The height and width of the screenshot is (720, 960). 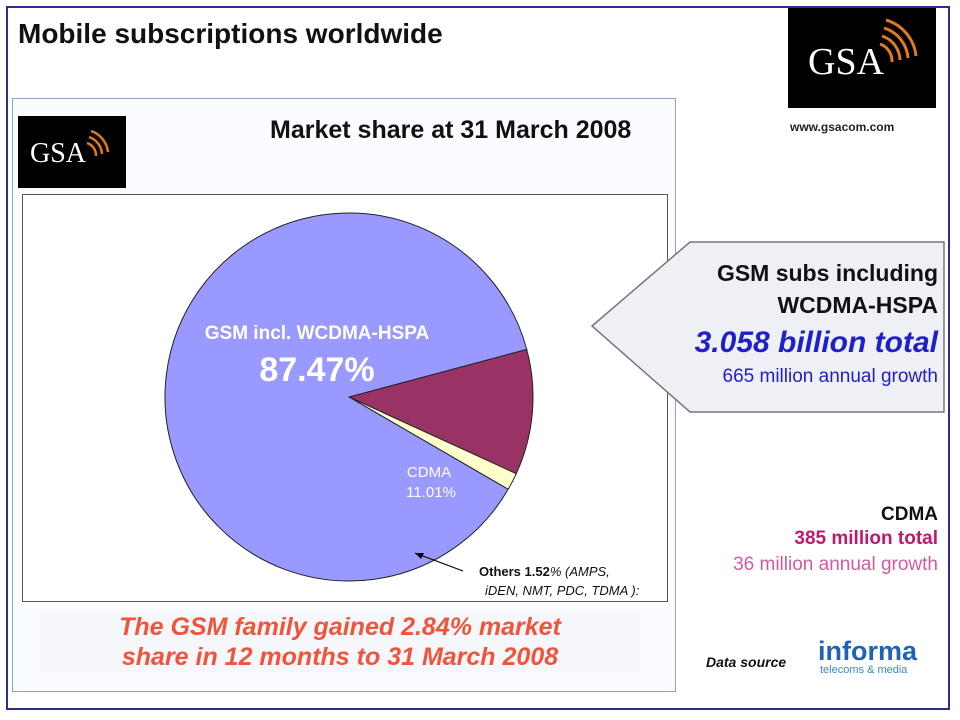 I want to click on slice-value-cdma: 11.01%, so click(x=431, y=492).